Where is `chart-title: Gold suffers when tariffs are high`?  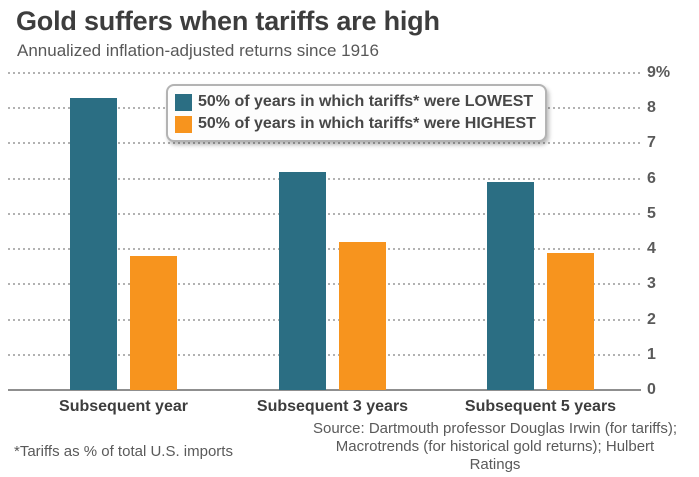
chart-title: Gold suffers when tariffs are high is located at coordinates (228, 21).